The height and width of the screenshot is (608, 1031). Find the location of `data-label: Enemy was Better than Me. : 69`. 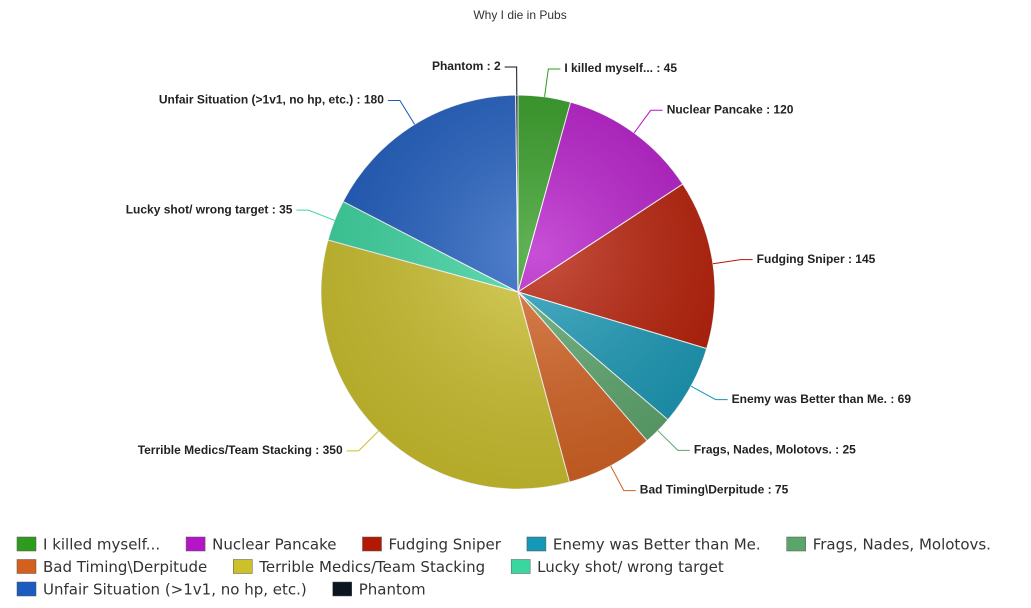

data-label: Enemy was Better than Me. : 69 is located at coordinates (822, 399).